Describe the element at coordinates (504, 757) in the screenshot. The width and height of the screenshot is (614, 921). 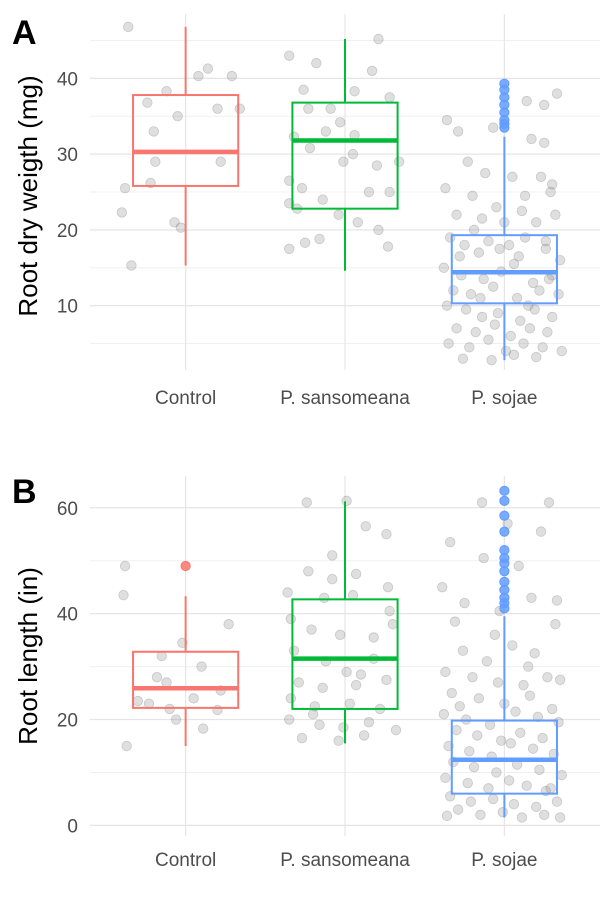
I see `panel-b-box-body` at that location.